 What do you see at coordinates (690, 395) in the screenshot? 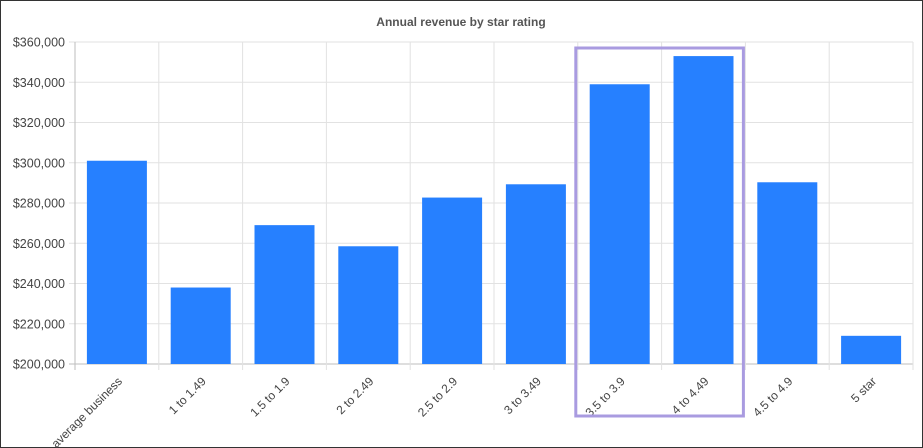
I see `x-tick-label: 4 to 4.49` at bounding box center [690, 395].